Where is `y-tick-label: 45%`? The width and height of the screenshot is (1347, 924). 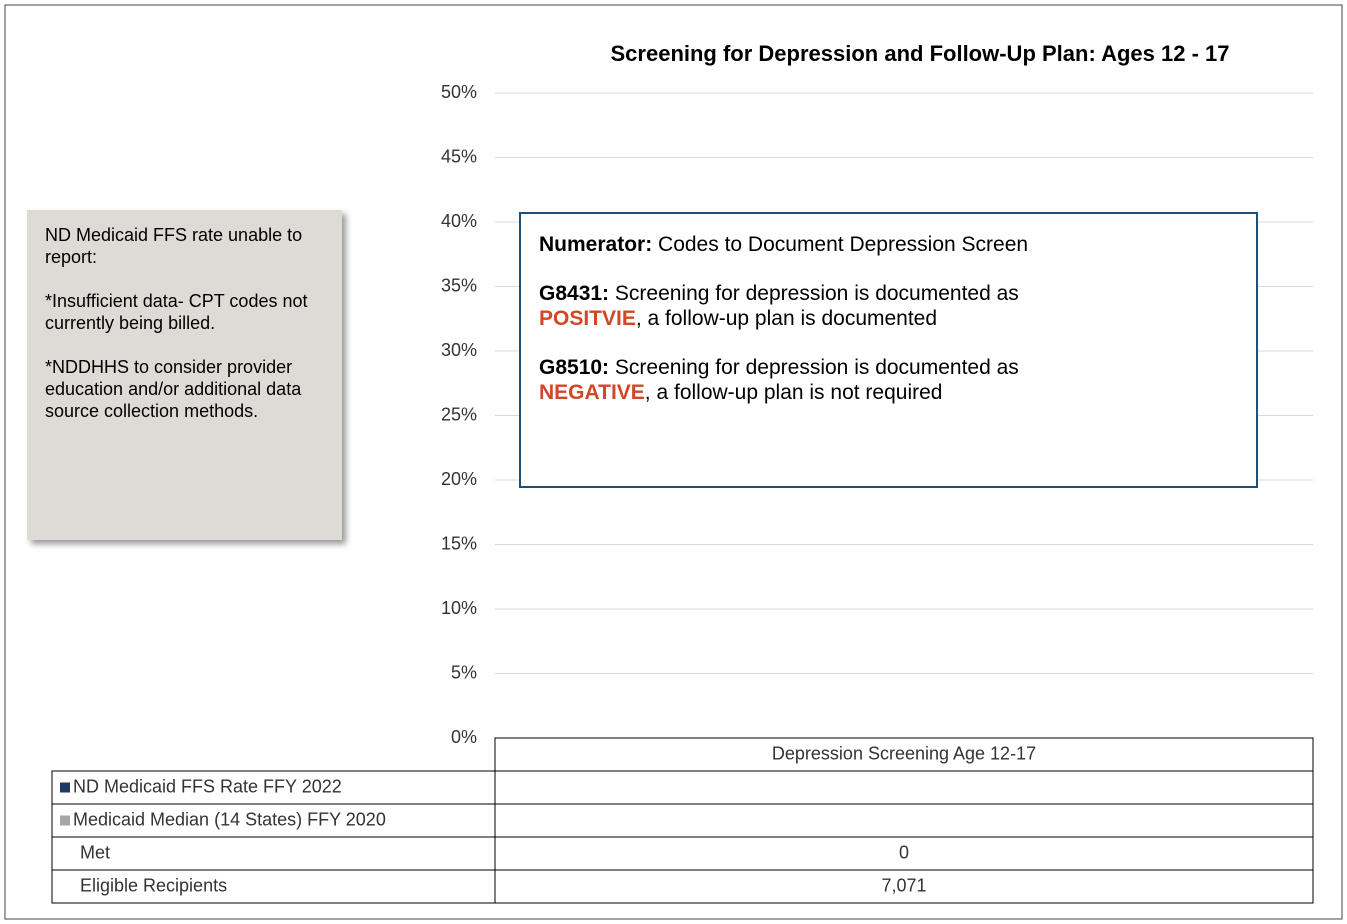
y-tick-label: 45% is located at coordinates (459, 156).